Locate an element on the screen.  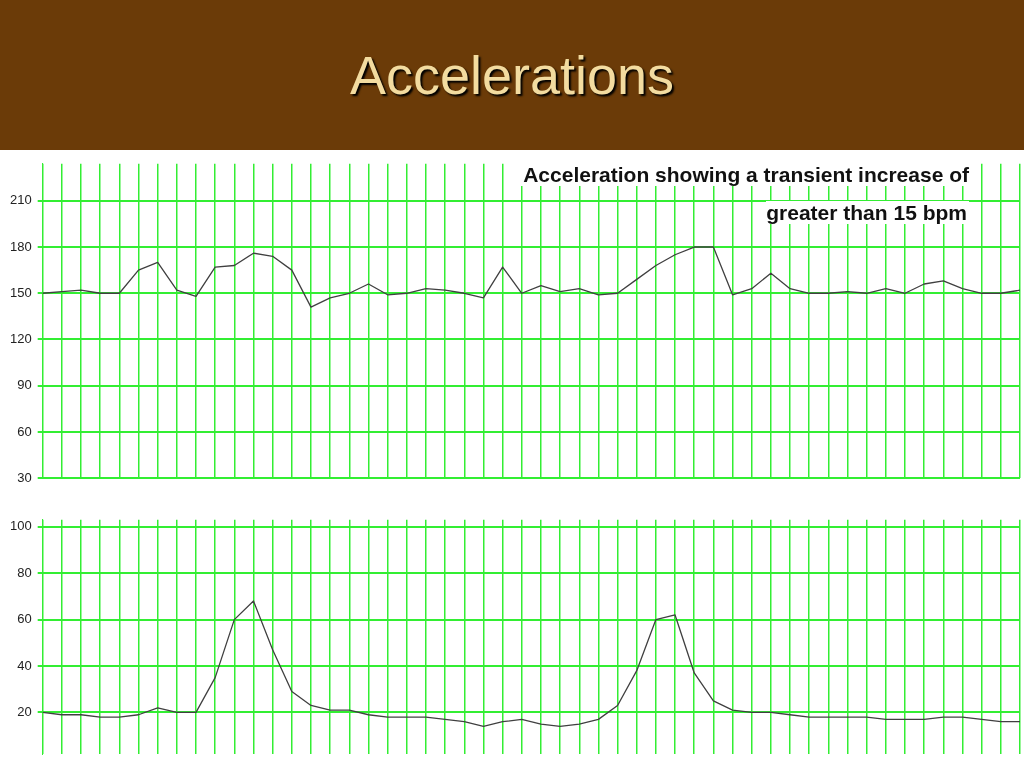
y-tick-label: 210 is located at coordinates (20, 200).